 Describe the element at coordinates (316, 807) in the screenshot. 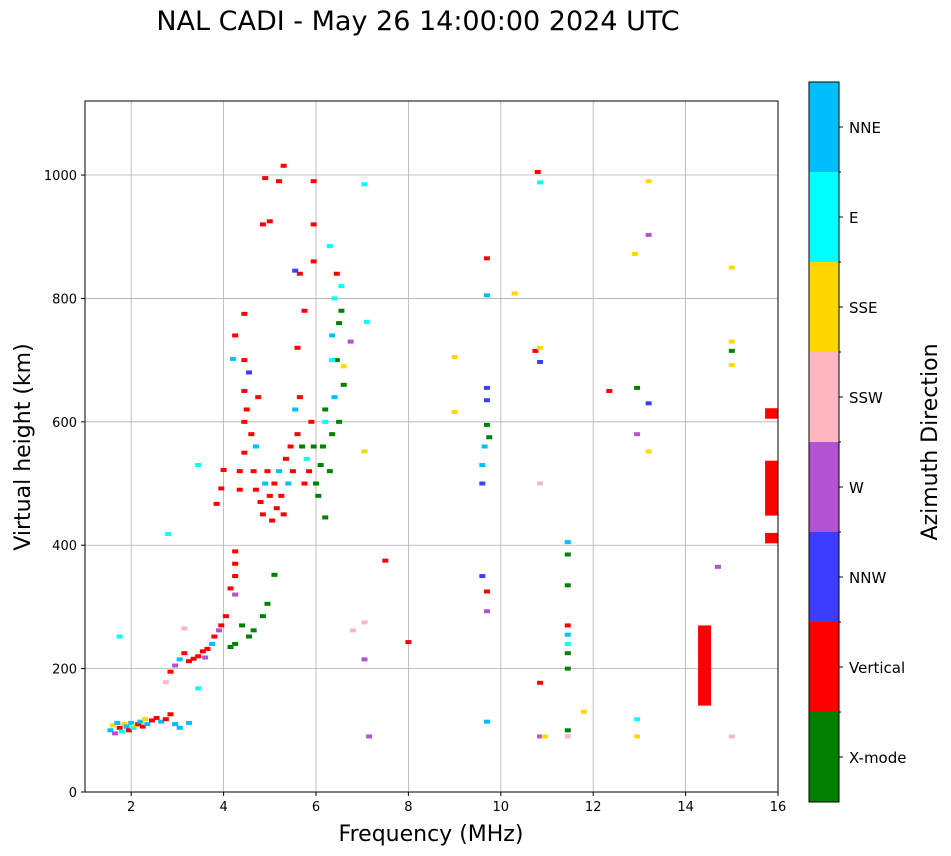

I see `x-tick-label: 6` at that location.